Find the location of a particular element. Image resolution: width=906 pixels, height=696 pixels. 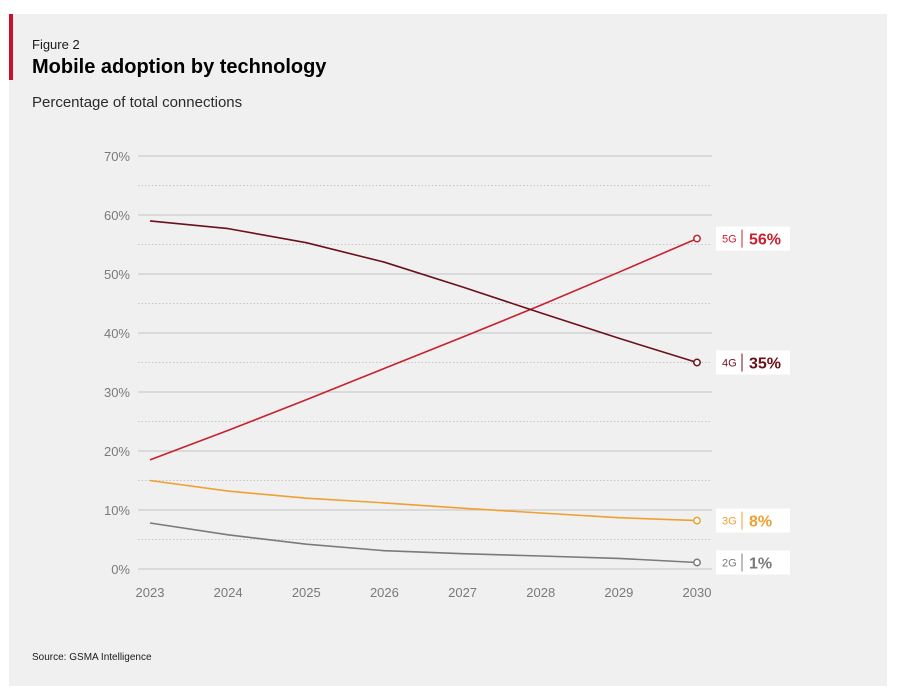

accent-bar is located at coordinates (11, 47).